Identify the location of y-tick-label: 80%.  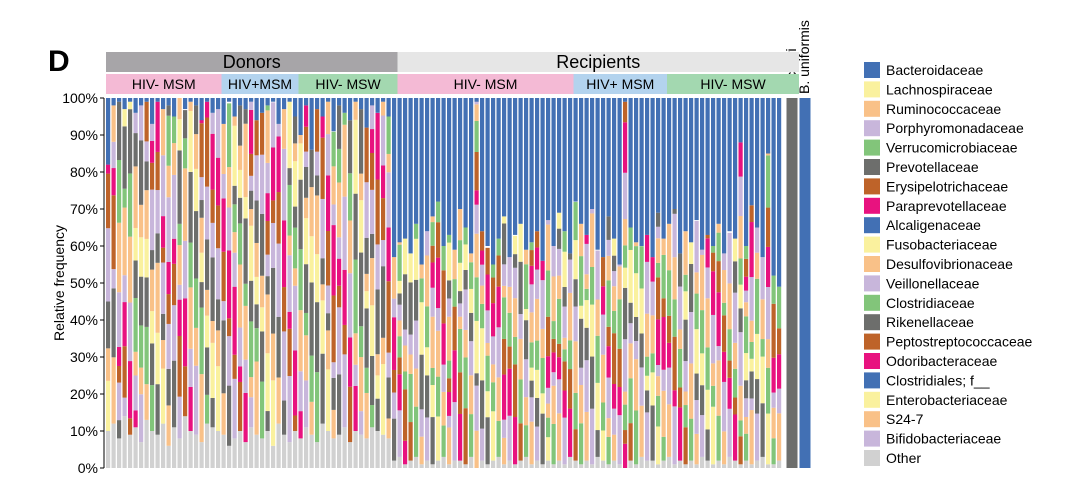
(84, 172).